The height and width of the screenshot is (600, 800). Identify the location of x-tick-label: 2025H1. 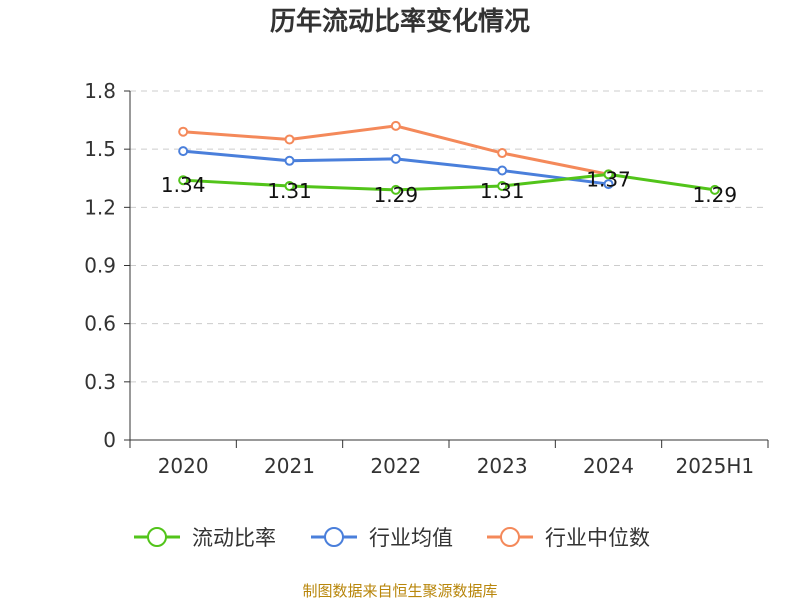
(714, 466).